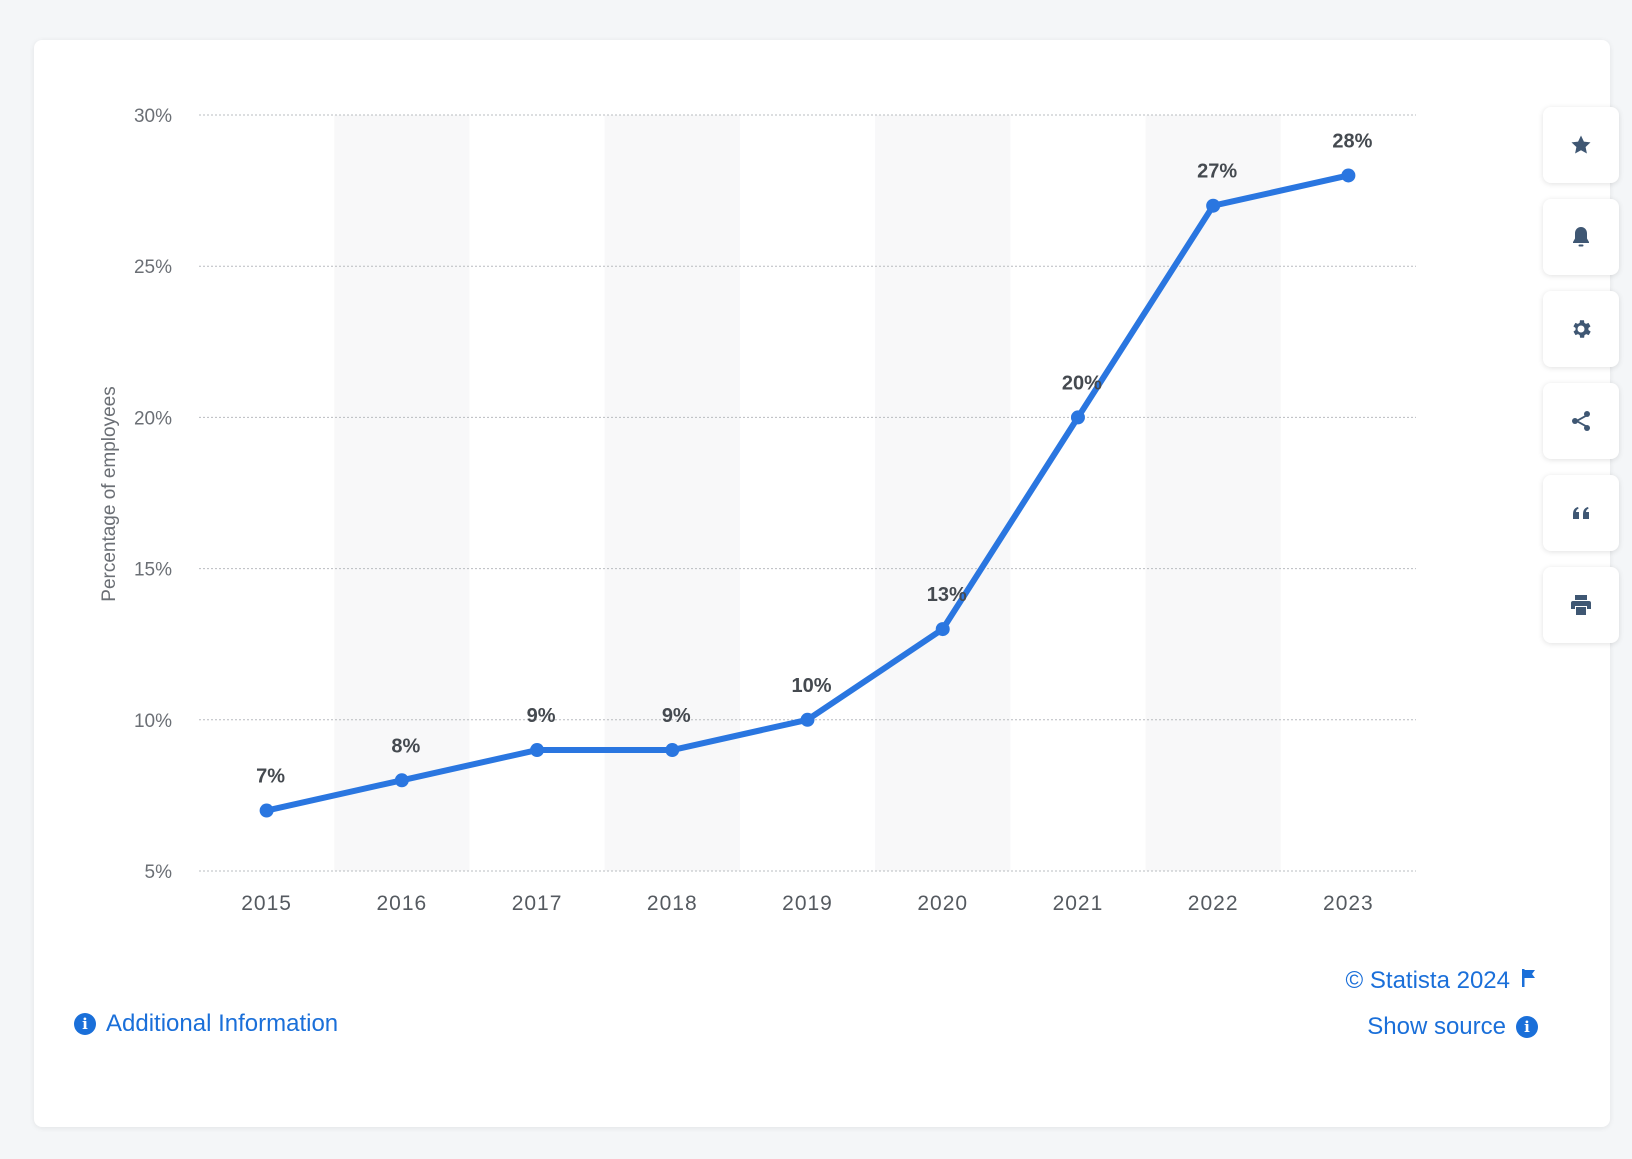 This screenshot has height=1159, width=1632. Describe the element at coordinates (1348, 903) in the screenshot. I see `x-tick-label: 2023` at that location.